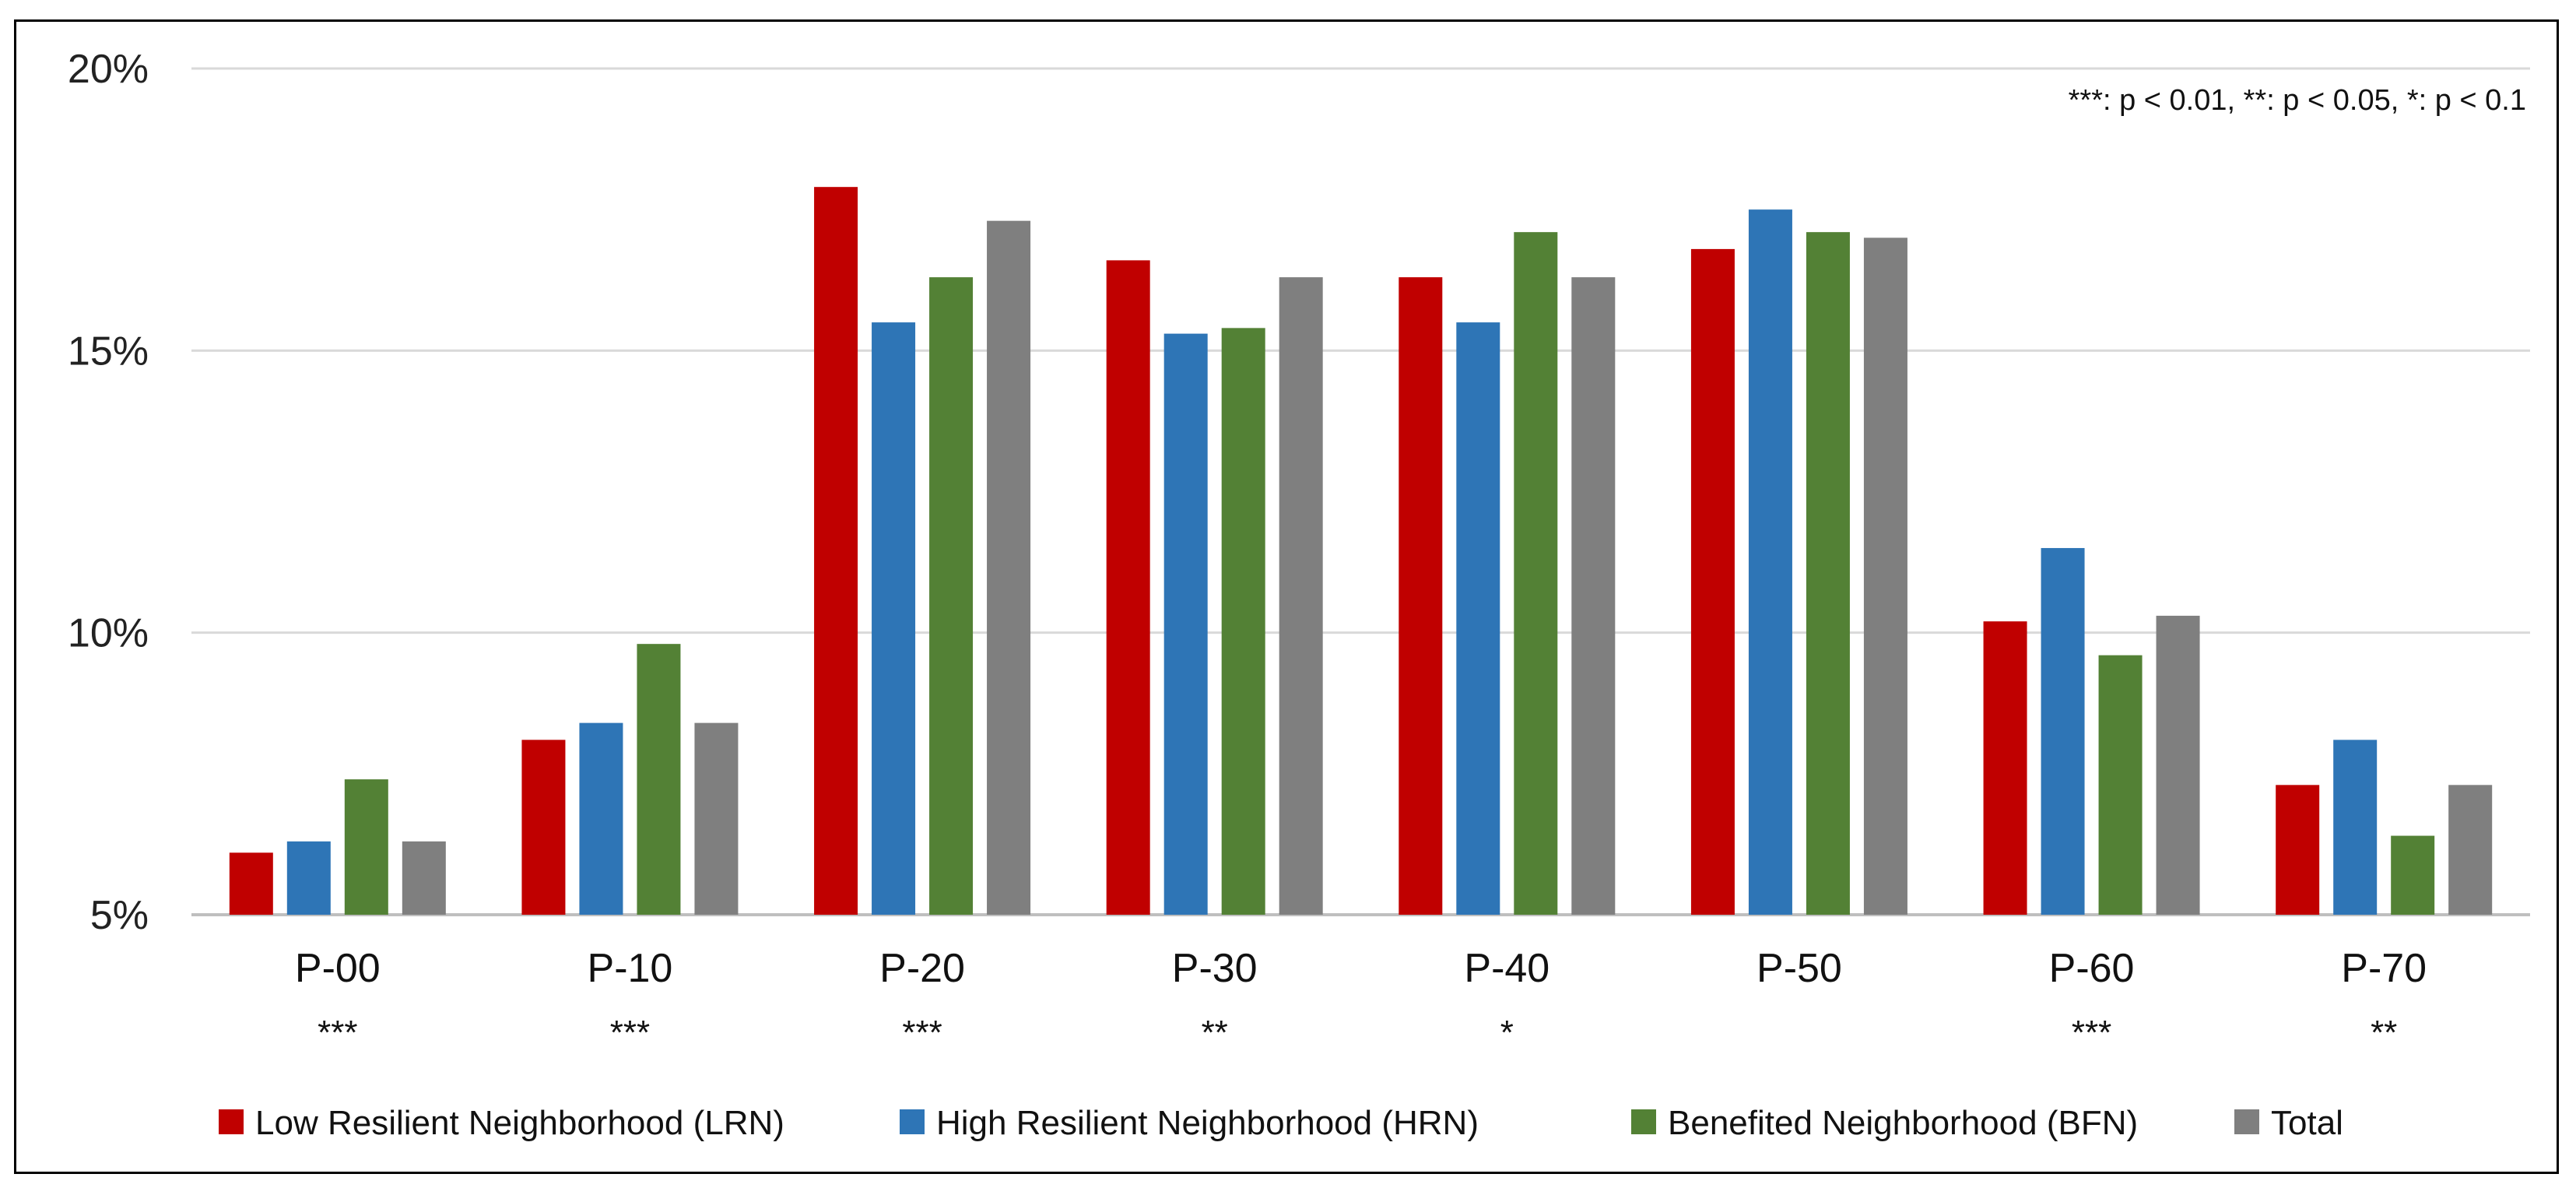 Image resolution: width=2576 pixels, height=1195 pixels. Describe the element at coordinates (2298, 101) in the screenshot. I see `significance-annotation: ***: p < 0.01, **: p < 0.05, *: p < 0.1` at that location.